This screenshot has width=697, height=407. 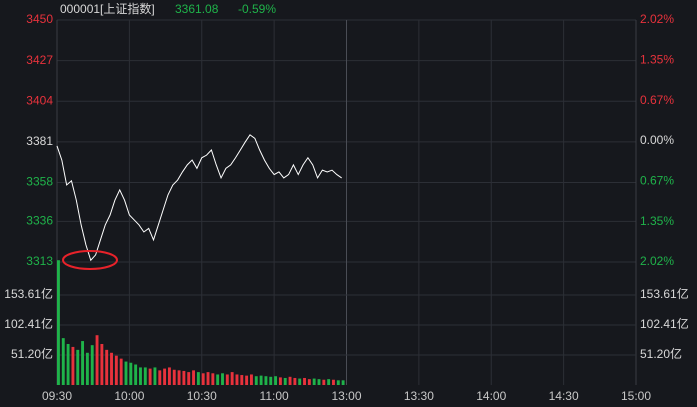 What do you see at coordinates (197, 9) in the screenshot?
I see `index-price: 3361.08` at bounding box center [197, 9].